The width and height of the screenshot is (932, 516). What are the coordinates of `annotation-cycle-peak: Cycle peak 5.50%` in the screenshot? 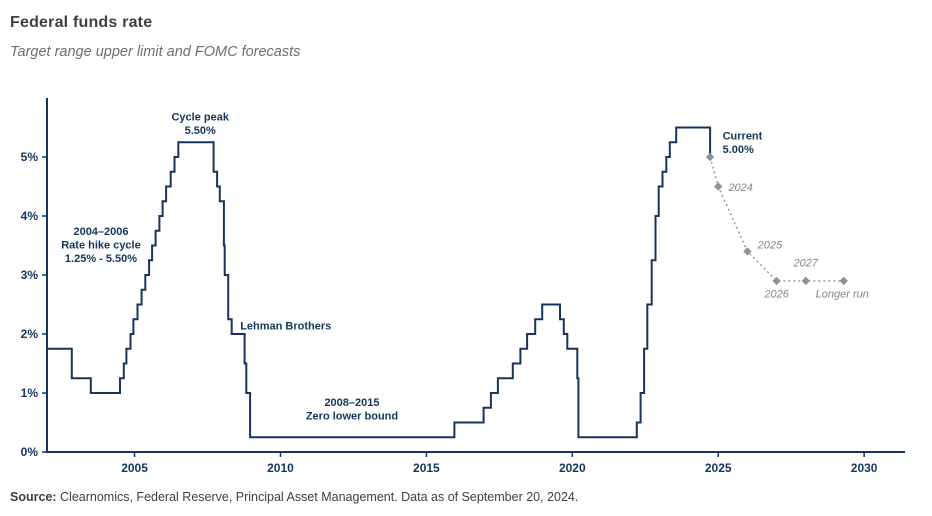 It's located at (200, 124).